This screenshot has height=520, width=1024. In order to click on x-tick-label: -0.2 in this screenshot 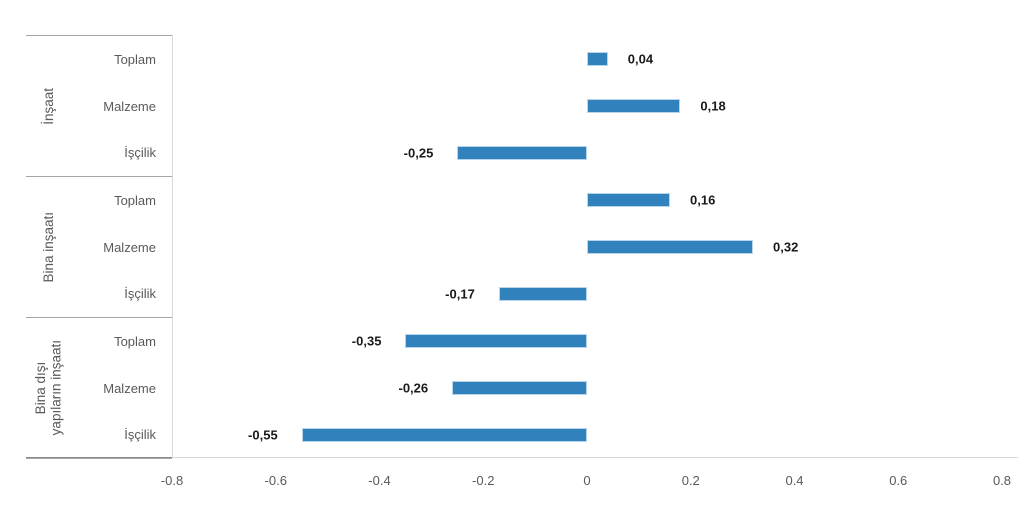, I will do `click(483, 480)`.